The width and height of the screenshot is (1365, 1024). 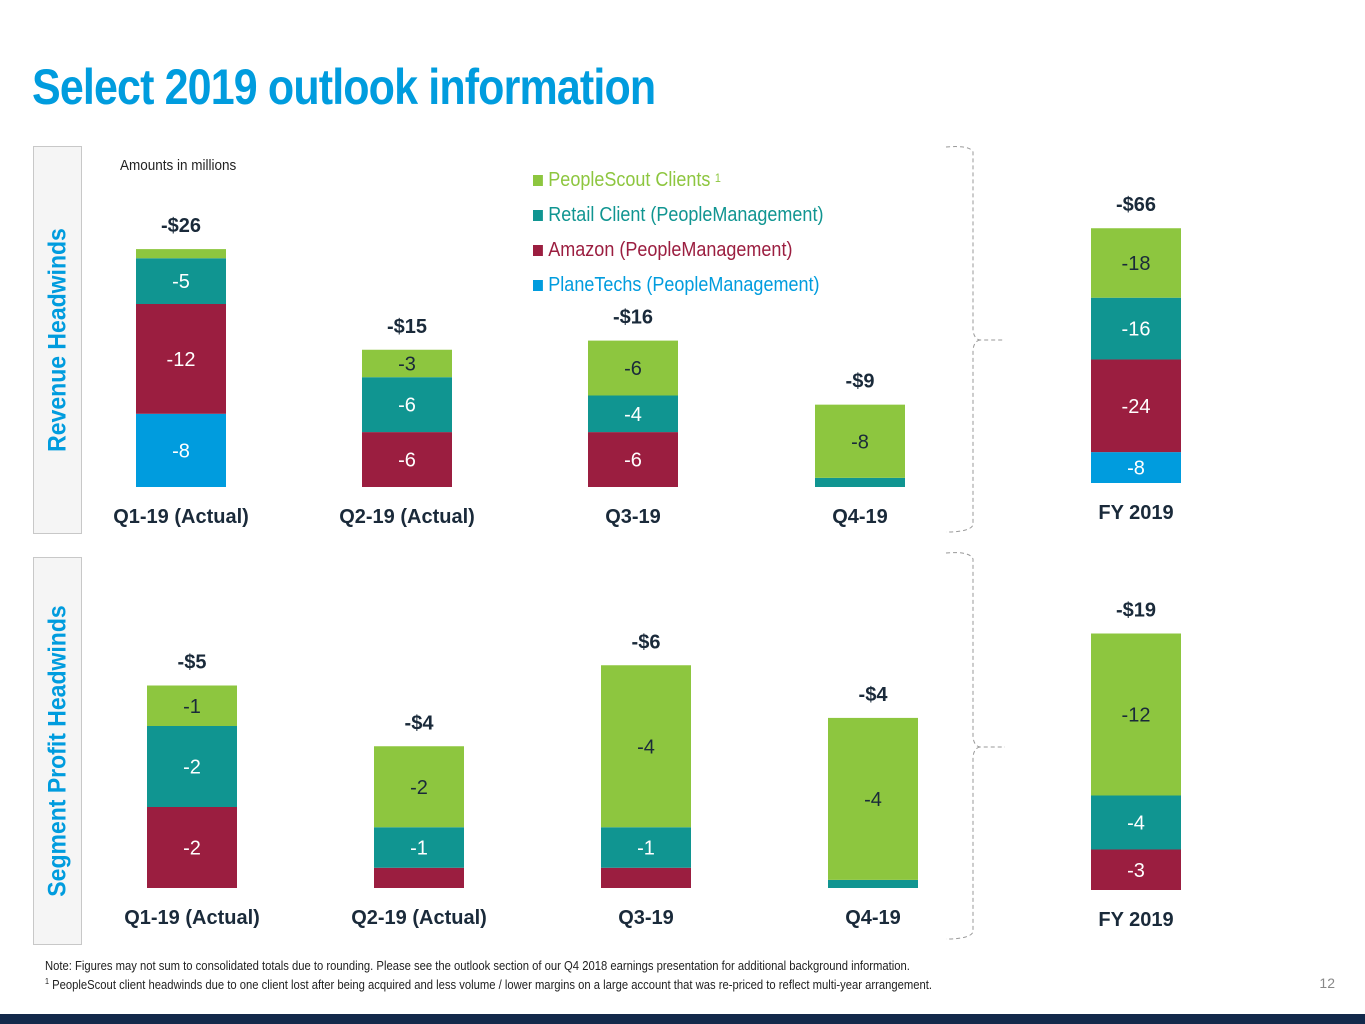 What do you see at coordinates (686, 215) in the screenshot?
I see `legend-label: Retail Client (PeopleManagement)` at bounding box center [686, 215].